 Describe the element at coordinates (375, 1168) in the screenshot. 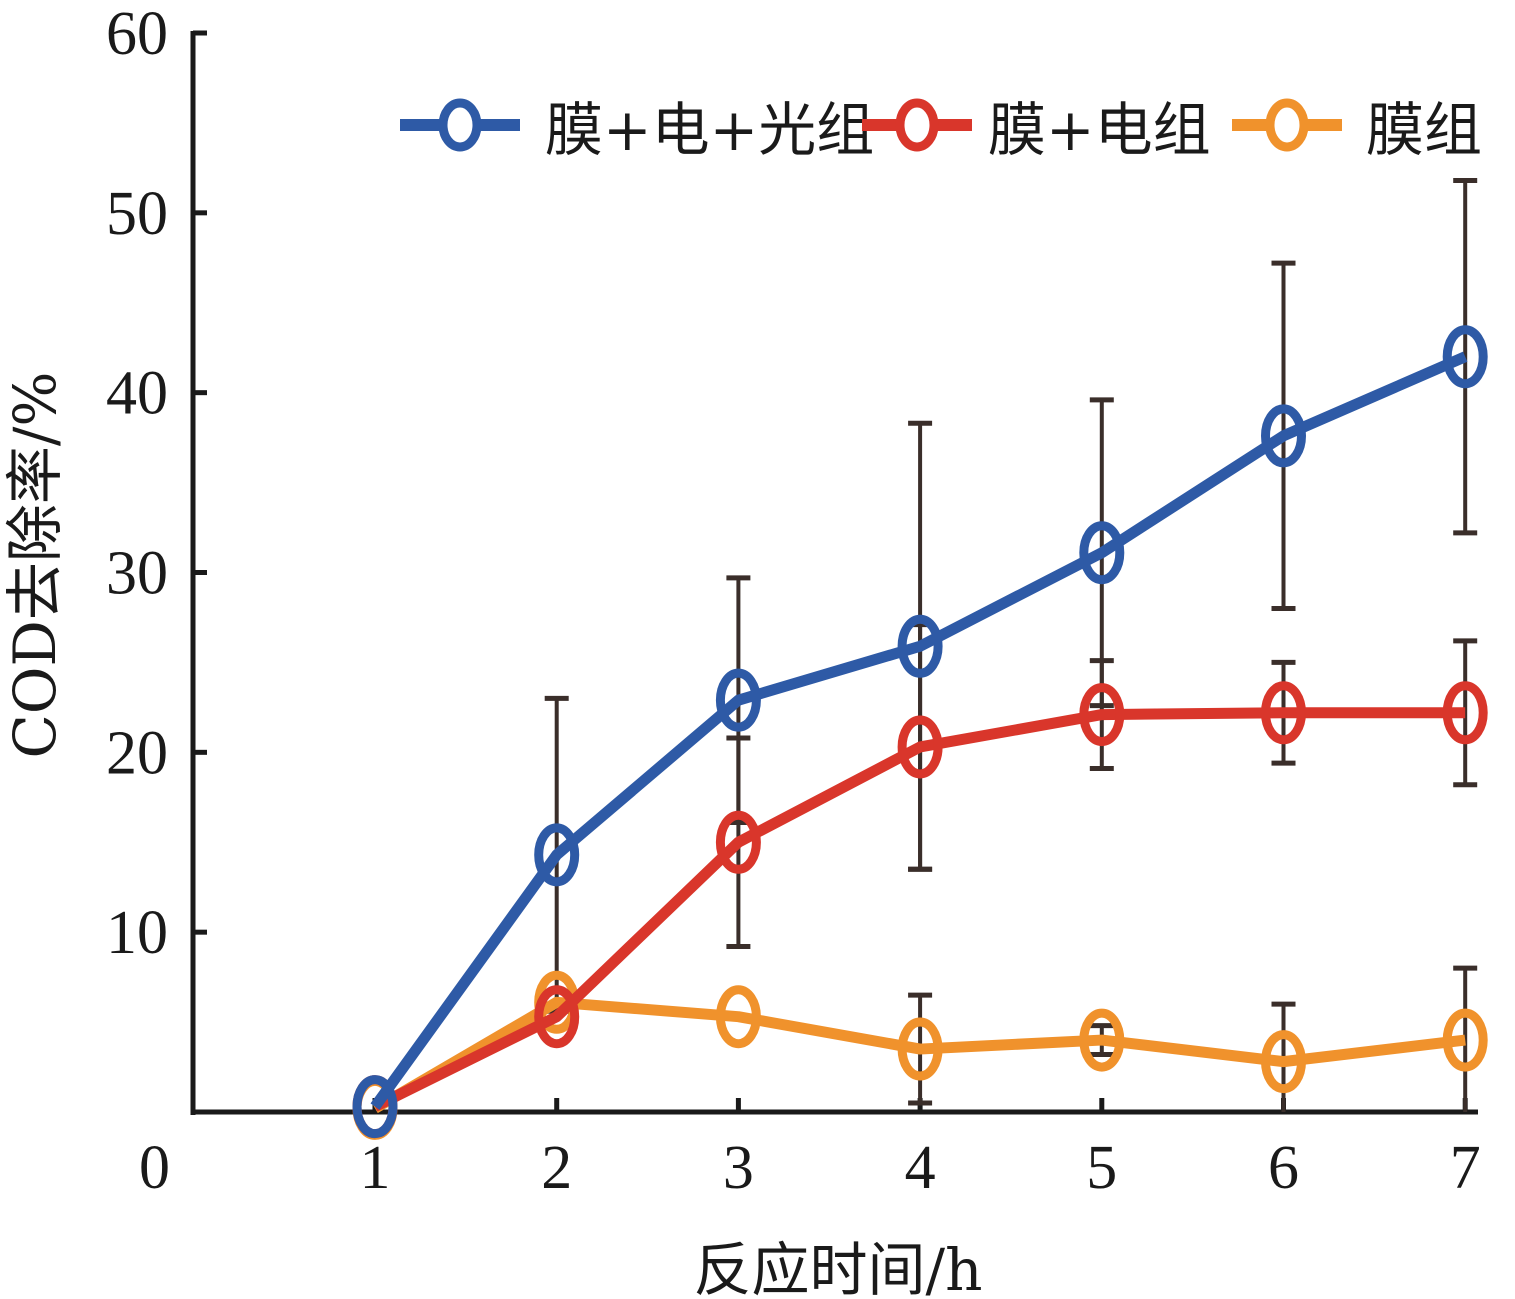

I see `x-tick-label: 1` at that location.